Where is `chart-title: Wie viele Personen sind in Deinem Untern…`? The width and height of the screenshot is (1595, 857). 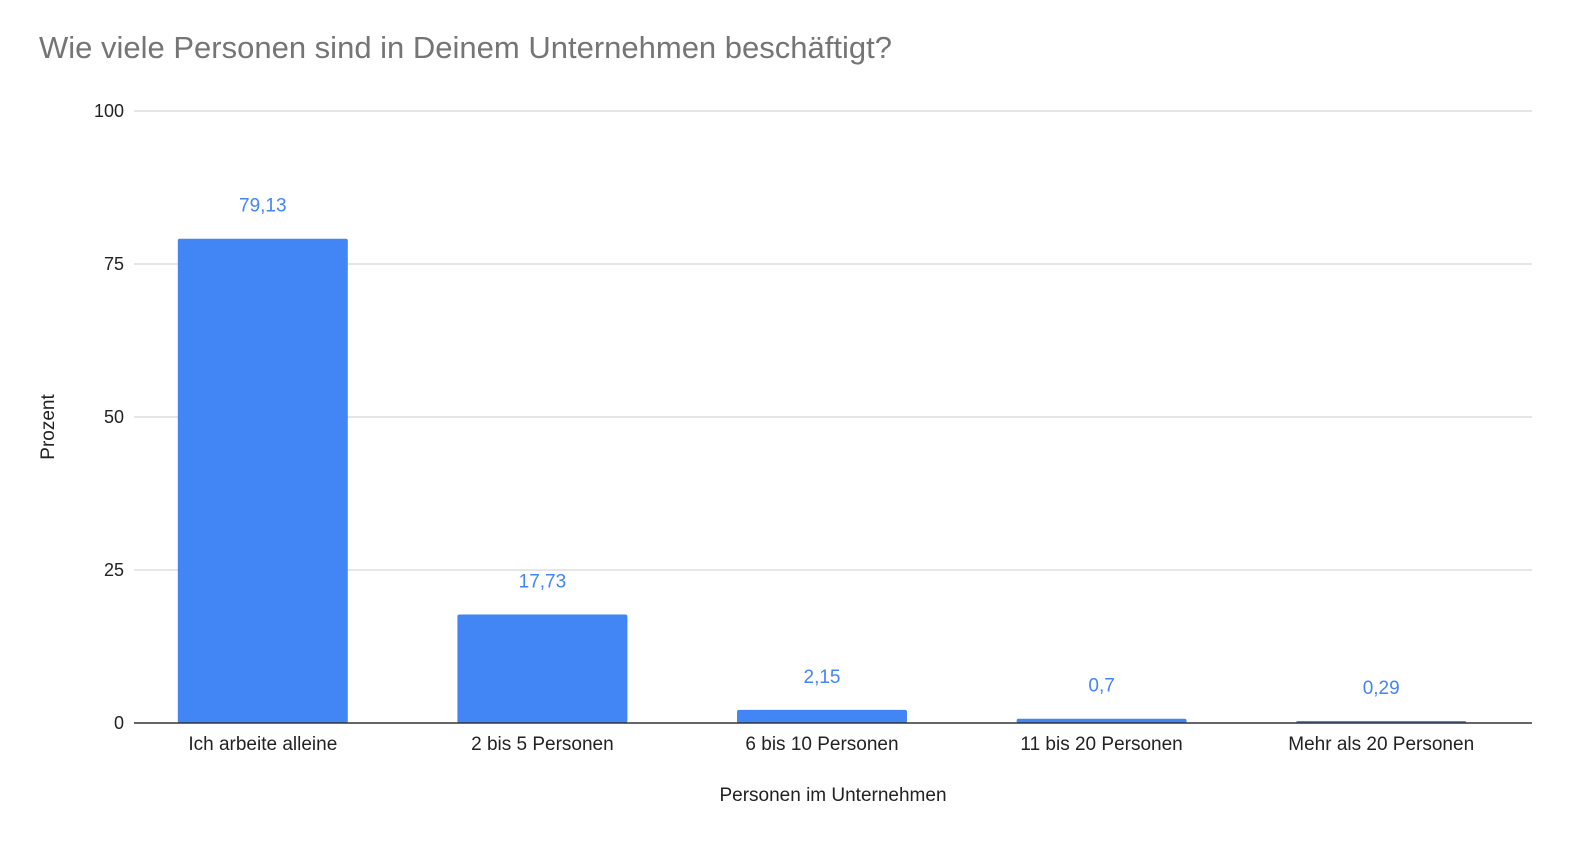 chart-title: Wie viele Personen sind in Deinem Untern… is located at coordinates (465, 47).